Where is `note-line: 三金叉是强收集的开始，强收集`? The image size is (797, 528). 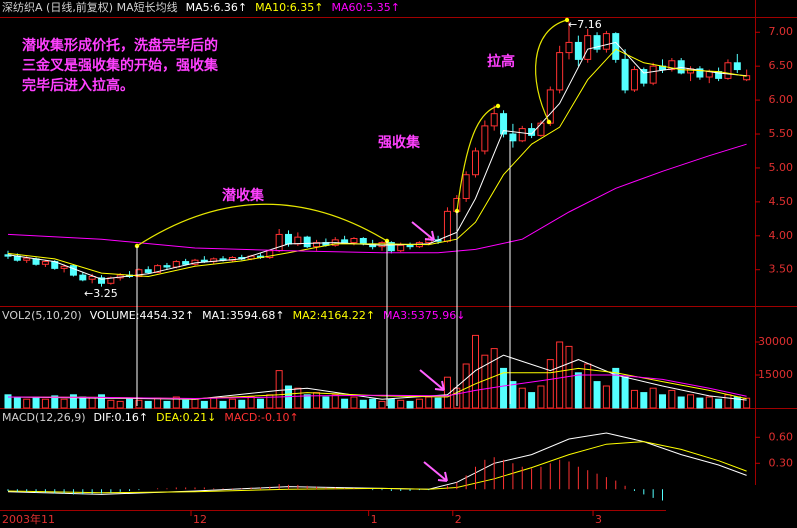 note-line: 三金叉是强收集的开始，强收集 is located at coordinates (120, 65).